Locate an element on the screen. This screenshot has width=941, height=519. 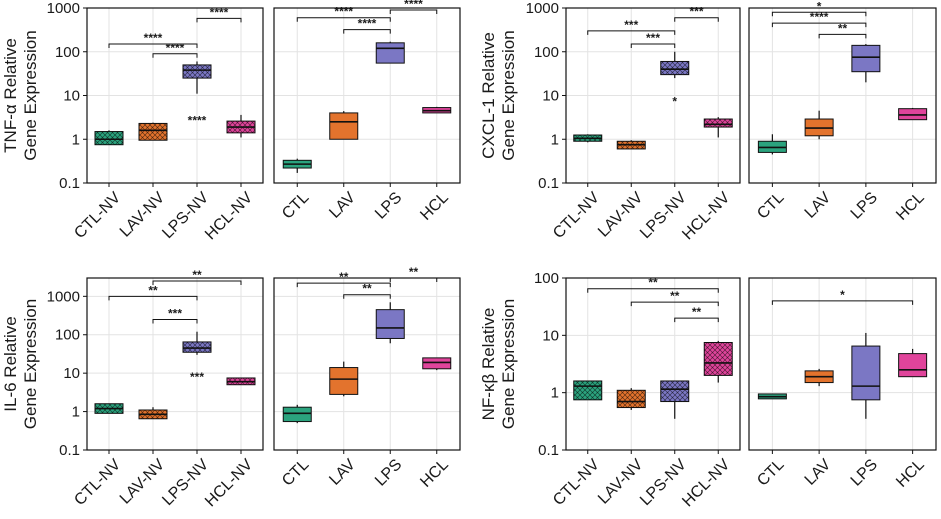
panel-nfkb-2: CTL LAV LPS HCL * is located at coordinates (842, 384).